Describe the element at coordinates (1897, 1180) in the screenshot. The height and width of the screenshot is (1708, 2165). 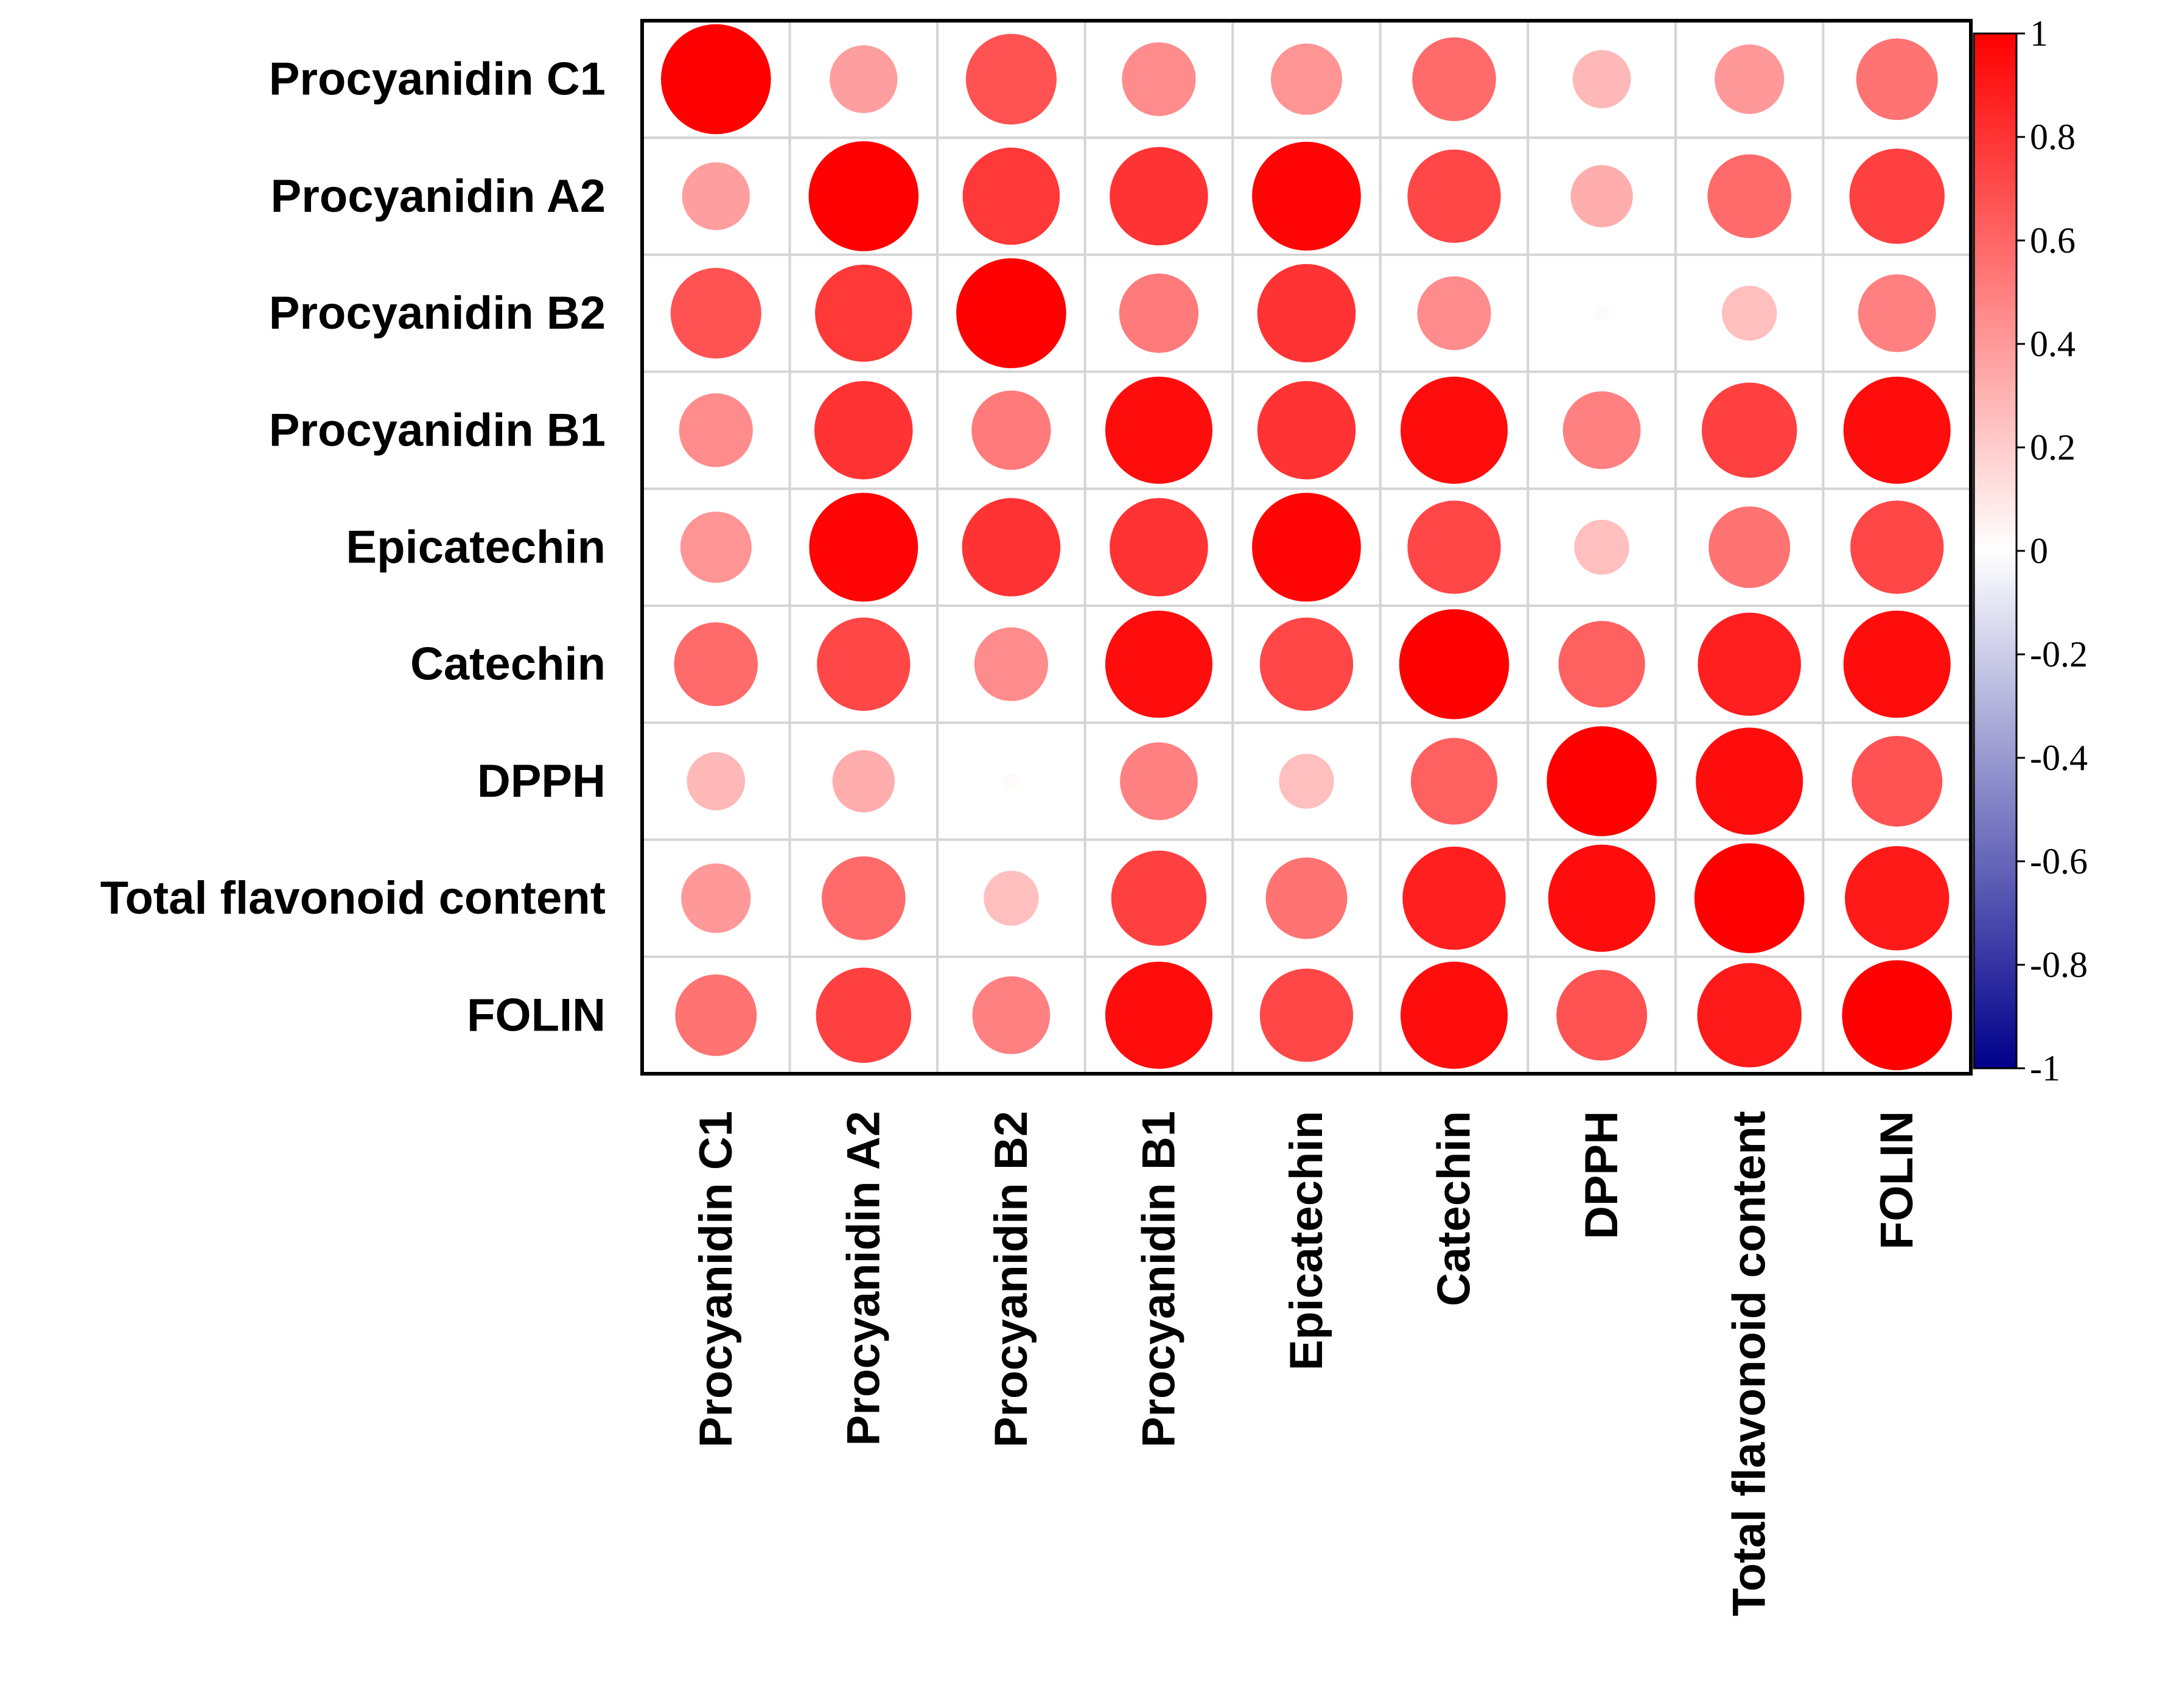
I see `column-label: FOLIN` at that location.